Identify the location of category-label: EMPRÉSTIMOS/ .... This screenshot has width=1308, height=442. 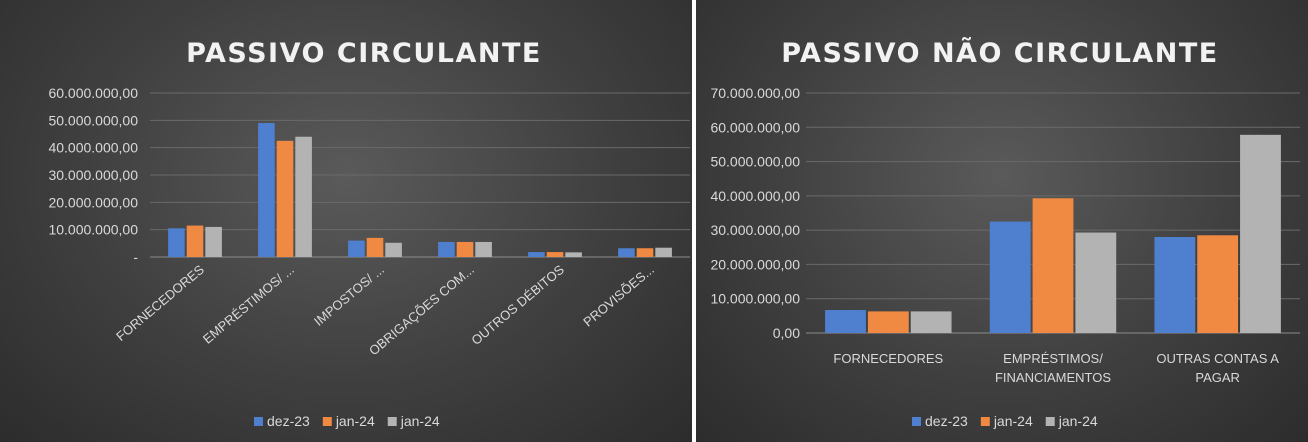
(248, 304).